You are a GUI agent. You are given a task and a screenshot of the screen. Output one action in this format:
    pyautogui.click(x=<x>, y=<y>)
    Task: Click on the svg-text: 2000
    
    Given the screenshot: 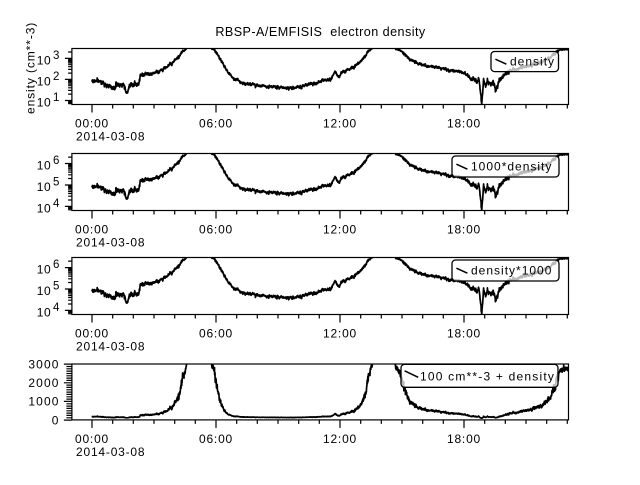 What is the action you would take?
    pyautogui.click(x=43, y=383)
    